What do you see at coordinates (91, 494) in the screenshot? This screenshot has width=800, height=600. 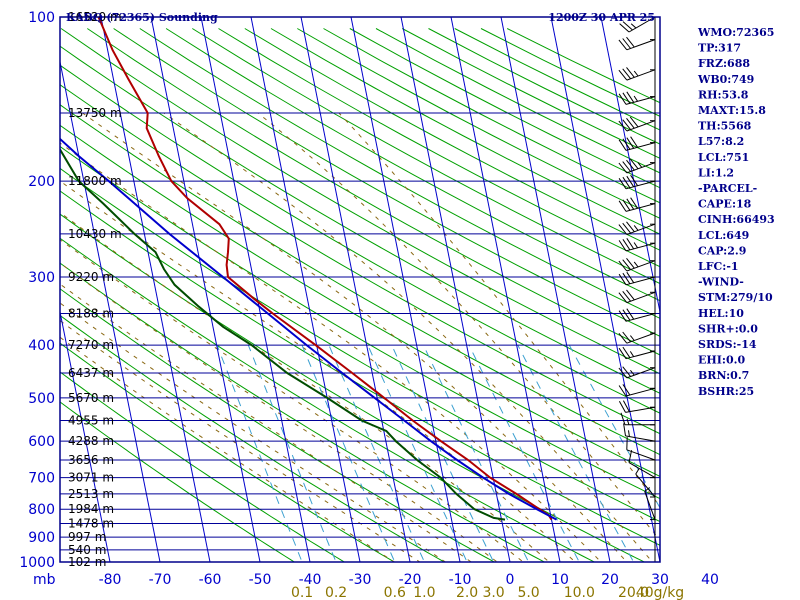 I see `height-label: 2513 m` at bounding box center [91, 494].